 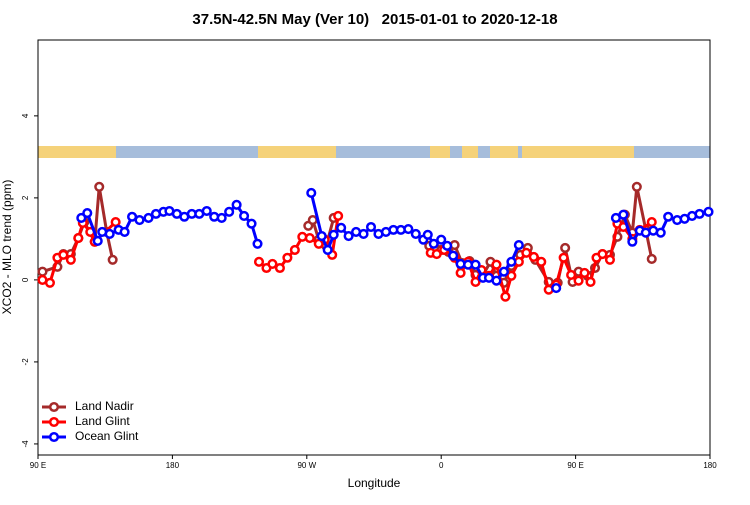 What do you see at coordinates (374, 152) in the screenshot?
I see `map-strip` at bounding box center [374, 152].